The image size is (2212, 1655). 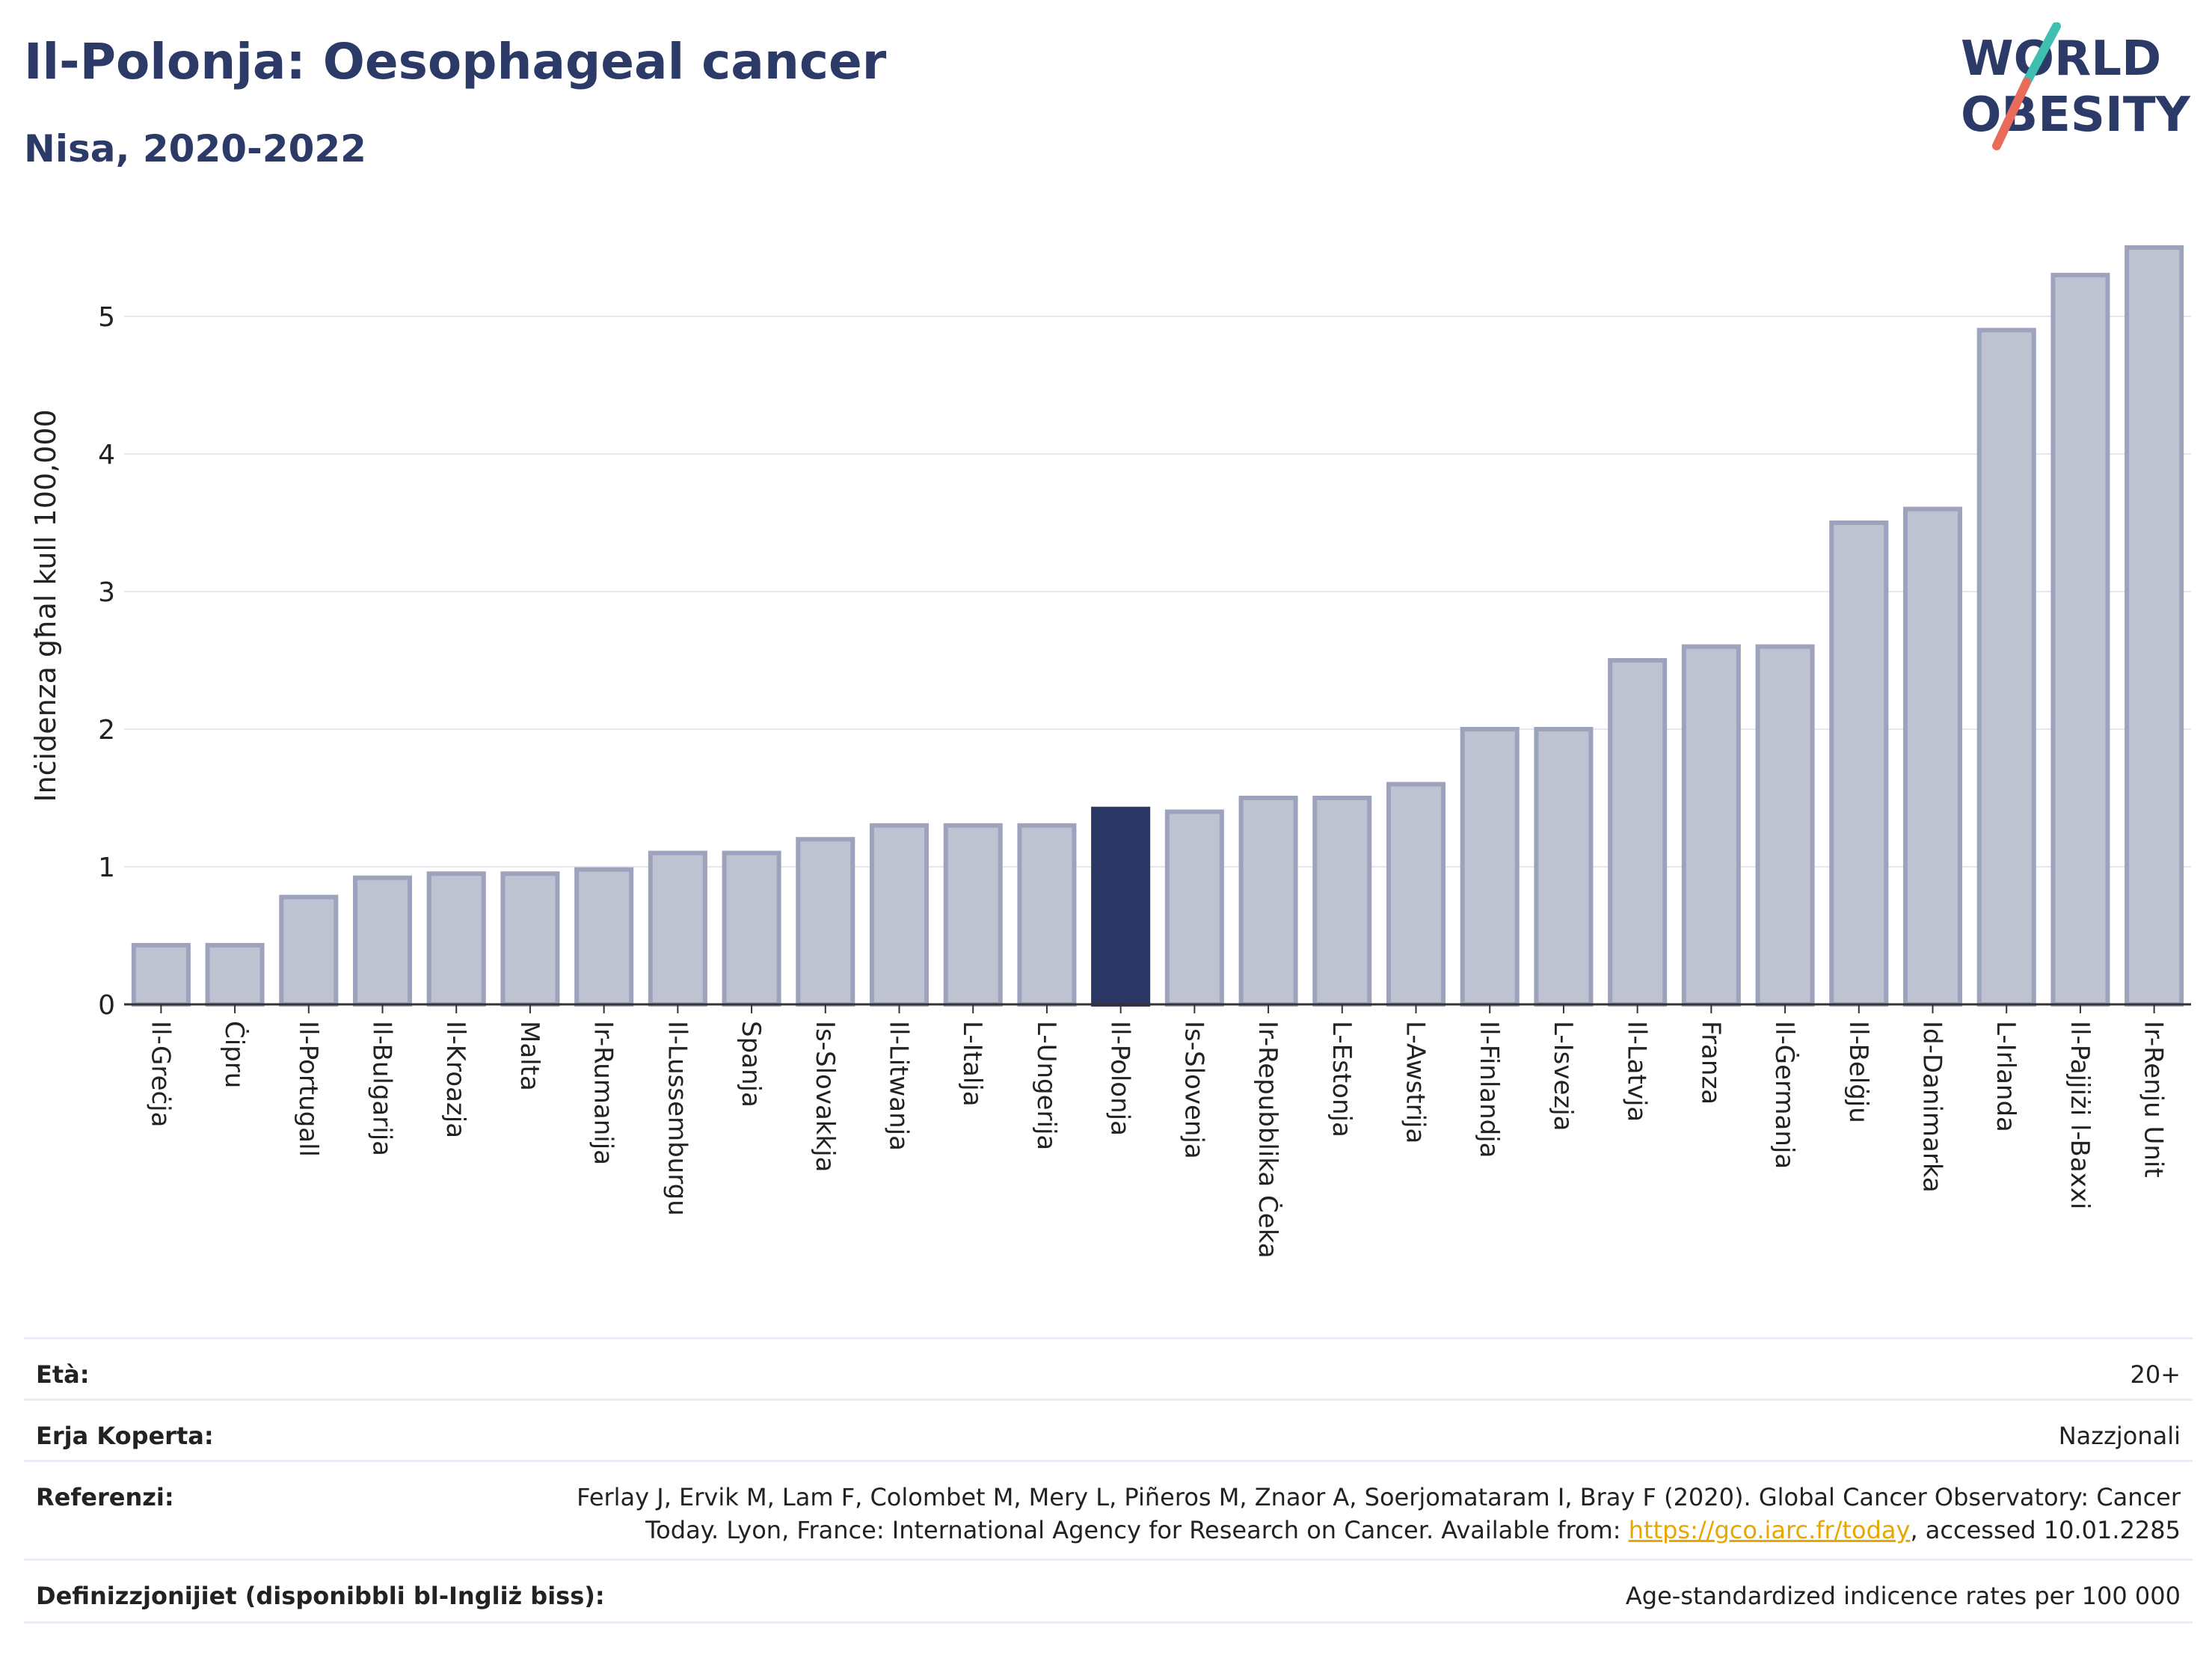 I want to click on x-tick-label: L-Ungerija, so click(x=1046, y=1085).